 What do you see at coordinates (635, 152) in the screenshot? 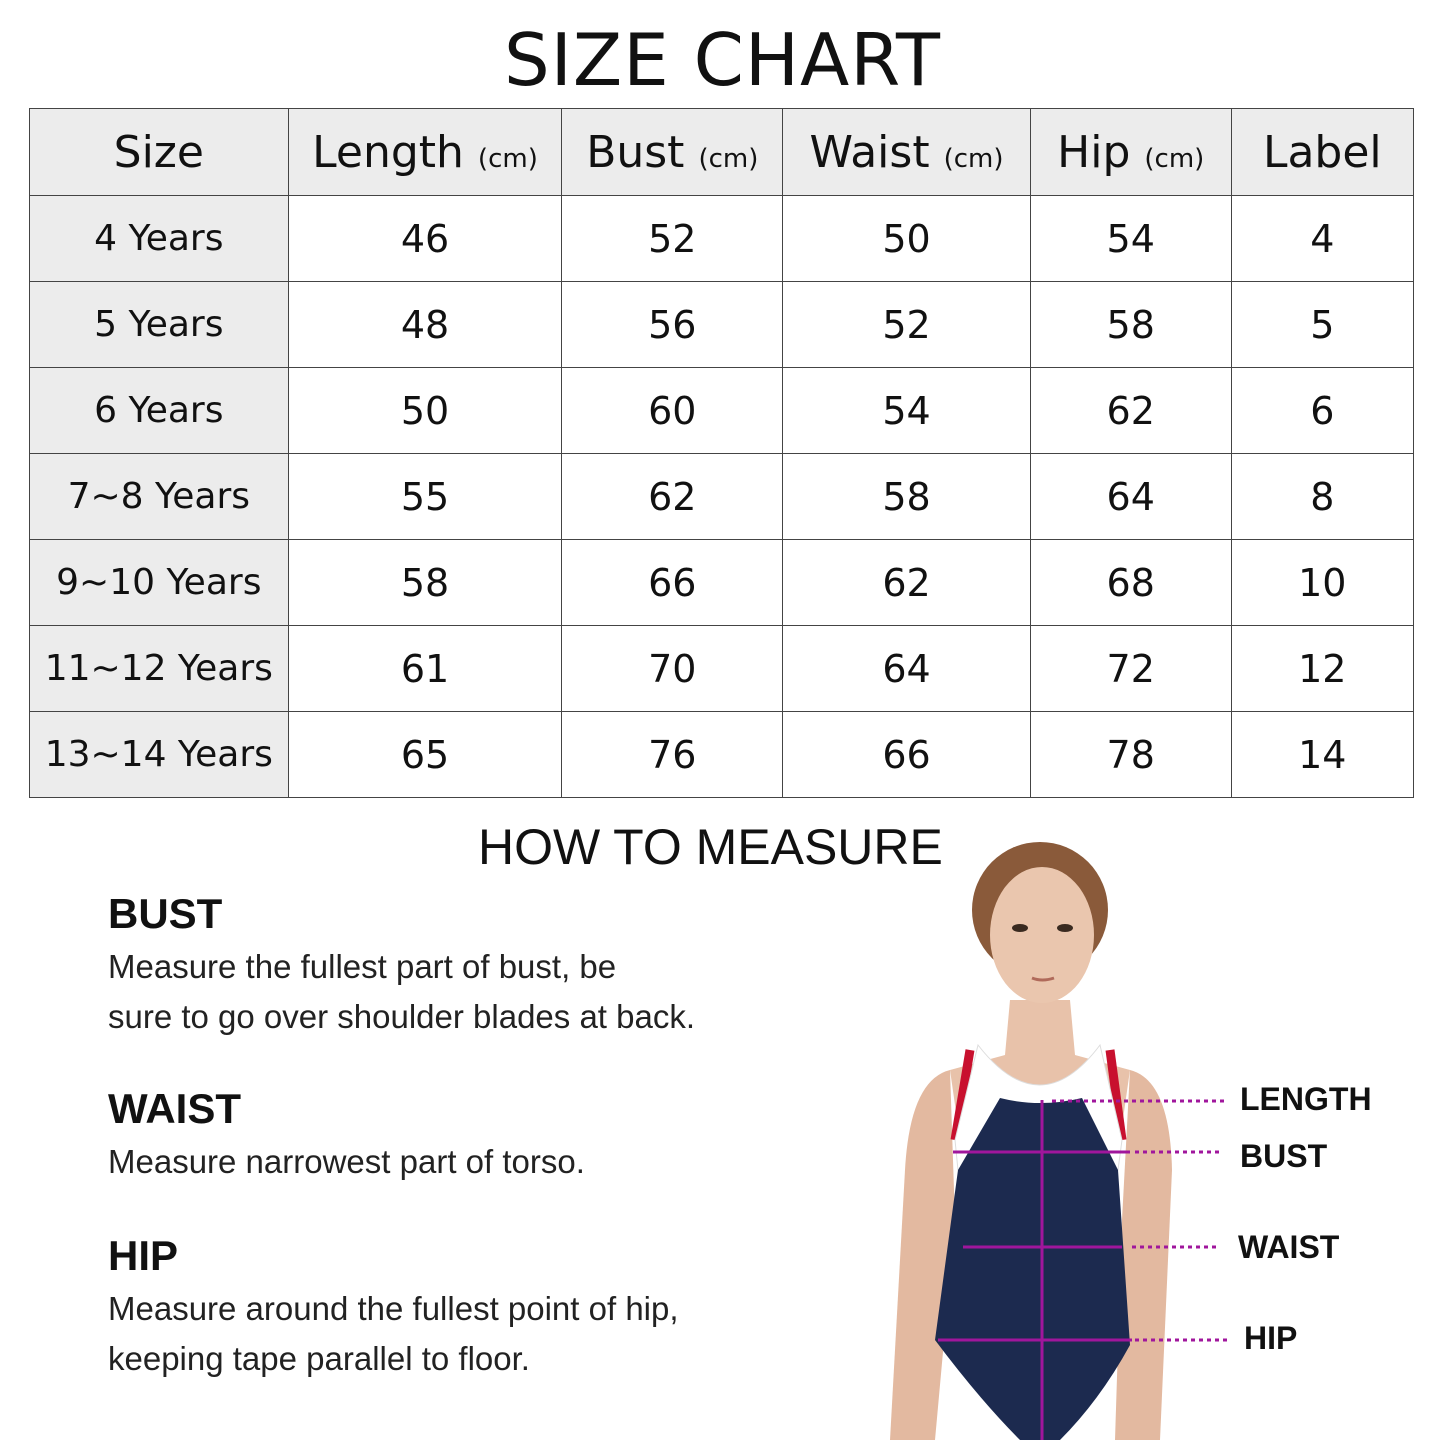
I see `column-header-label: Bust` at bounding box center [635, 152].